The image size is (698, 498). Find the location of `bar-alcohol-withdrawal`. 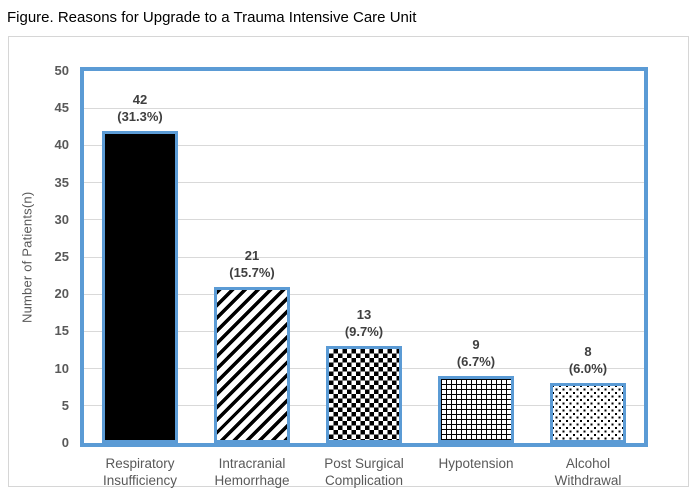

bar-alcohol-withdrawal is located at coordinates (588, 413).